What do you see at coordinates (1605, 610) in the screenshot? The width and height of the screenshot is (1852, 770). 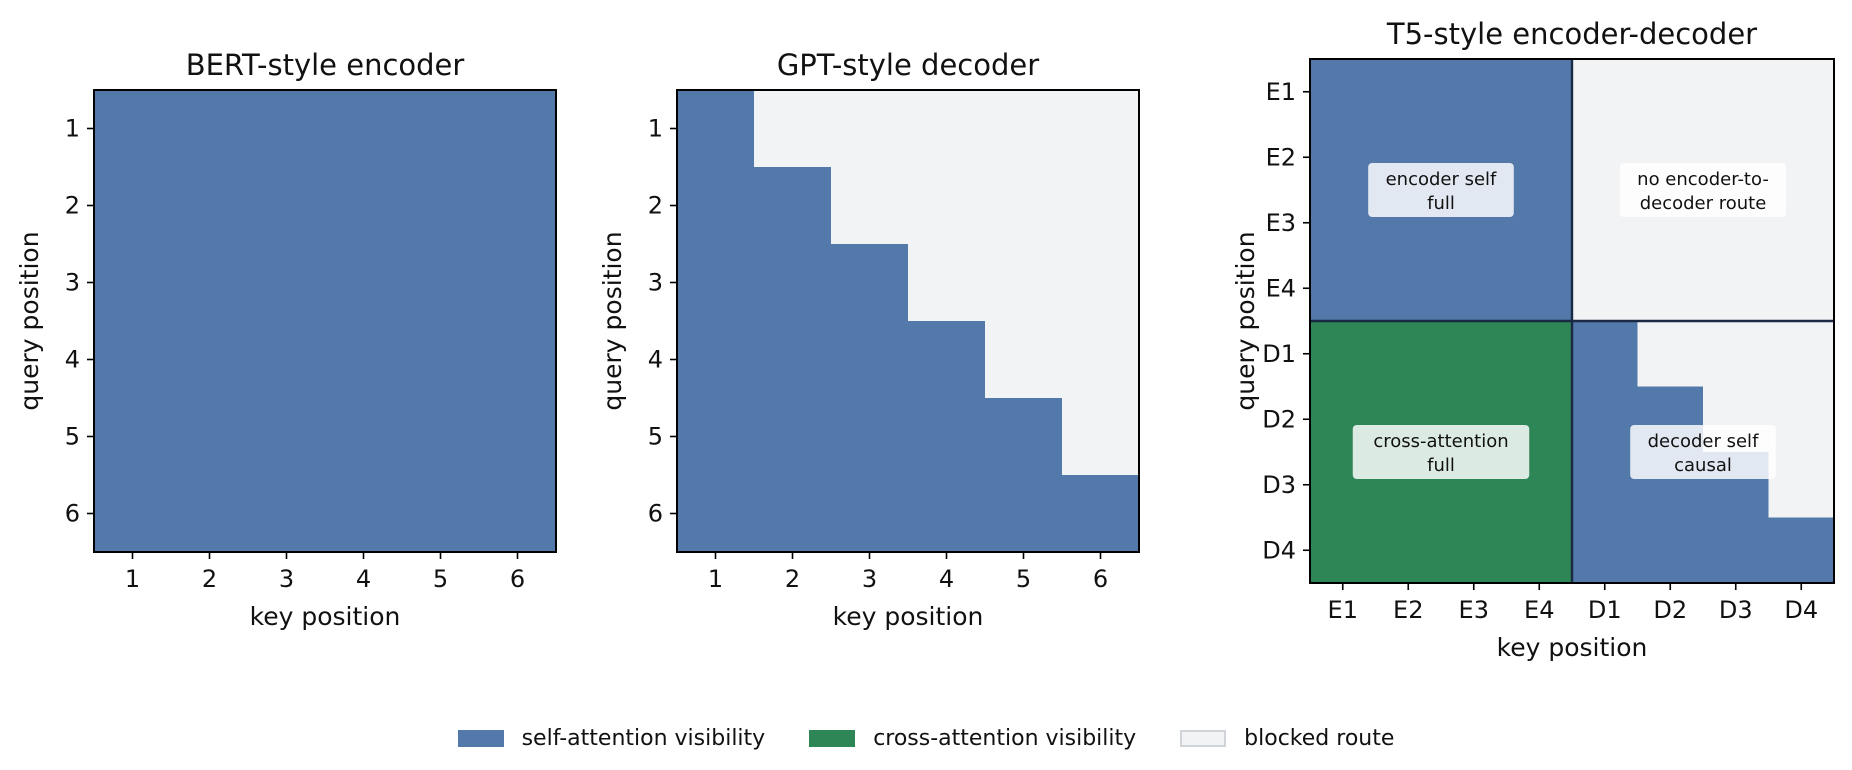 I see `x-tick-label: D1` at bounding box center [1605, 610].